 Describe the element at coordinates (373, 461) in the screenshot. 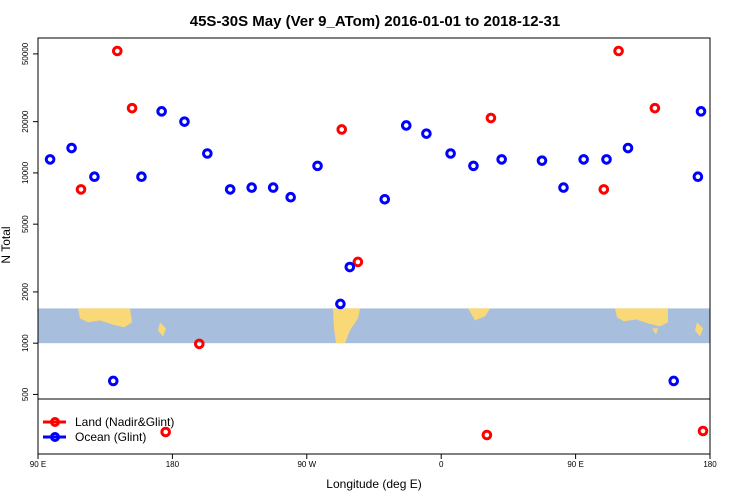

I see `x-axis: 90 E 180 90 W 0 90 E 180` at that location.